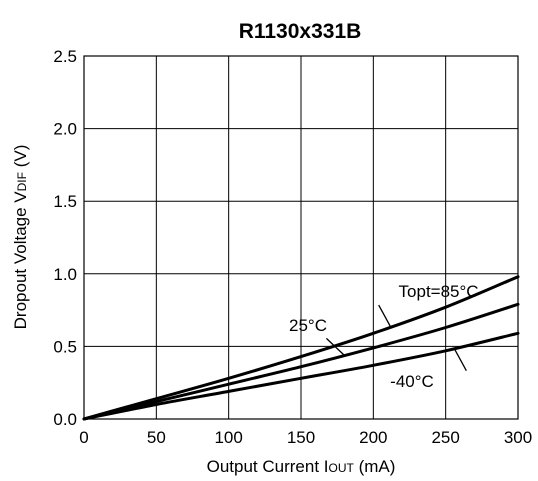 The image size is (538, 481). What do you see at coordinates (65, 238) in the screenshot?
I see `y-tick-labels: 0.0 0.5 1.0 1.5 2.0 2.5` at bounding box center [65, 238].